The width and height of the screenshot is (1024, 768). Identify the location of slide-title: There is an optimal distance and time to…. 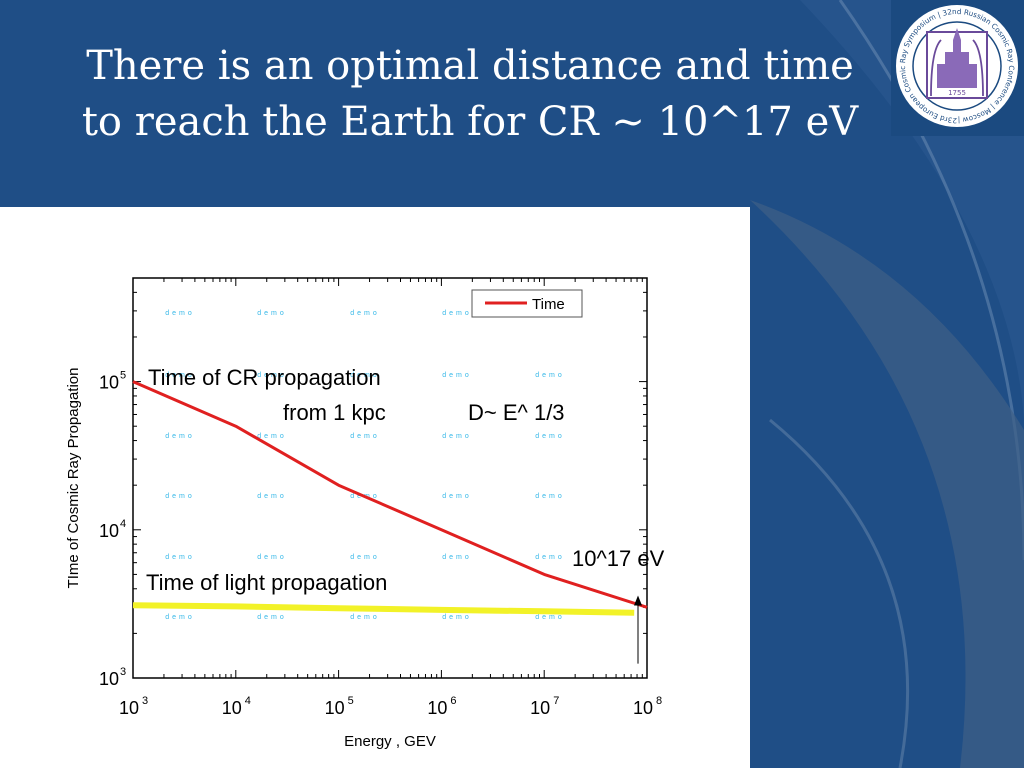
(470, 94).